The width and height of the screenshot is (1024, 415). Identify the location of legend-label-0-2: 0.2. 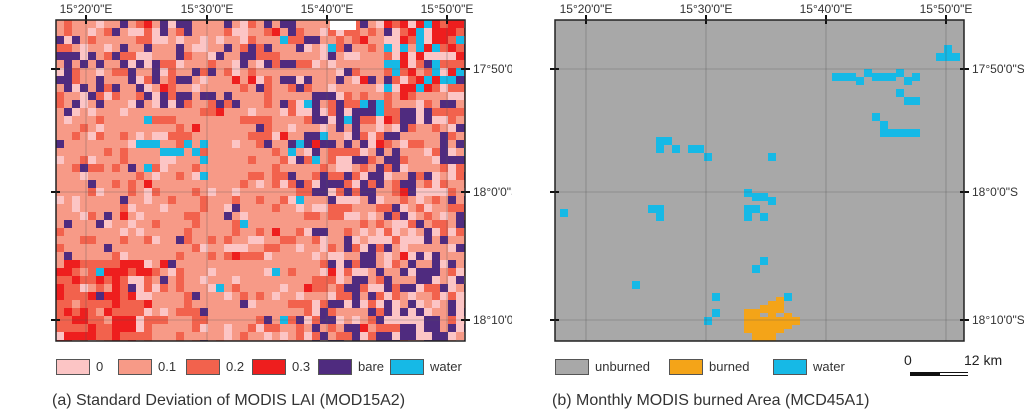
(235, 366).